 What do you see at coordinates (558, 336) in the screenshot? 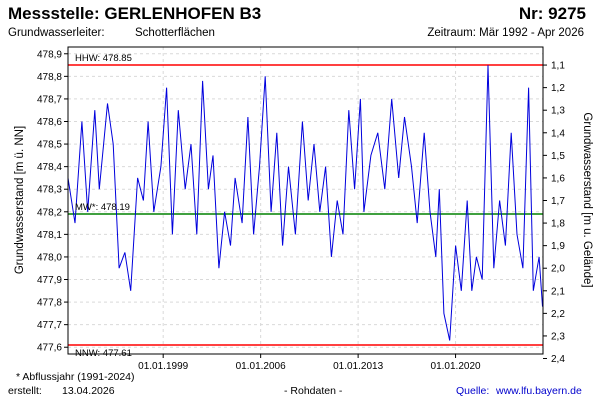
I see `right-tick-label: 2,3` at bounding box center [558, 336].